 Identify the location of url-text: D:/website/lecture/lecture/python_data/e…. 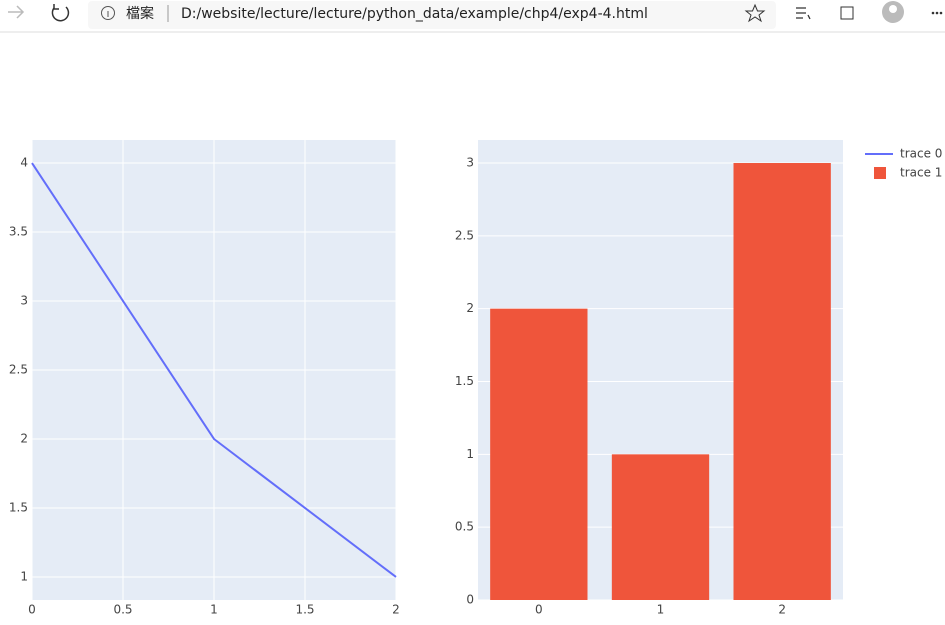
(414, 14).